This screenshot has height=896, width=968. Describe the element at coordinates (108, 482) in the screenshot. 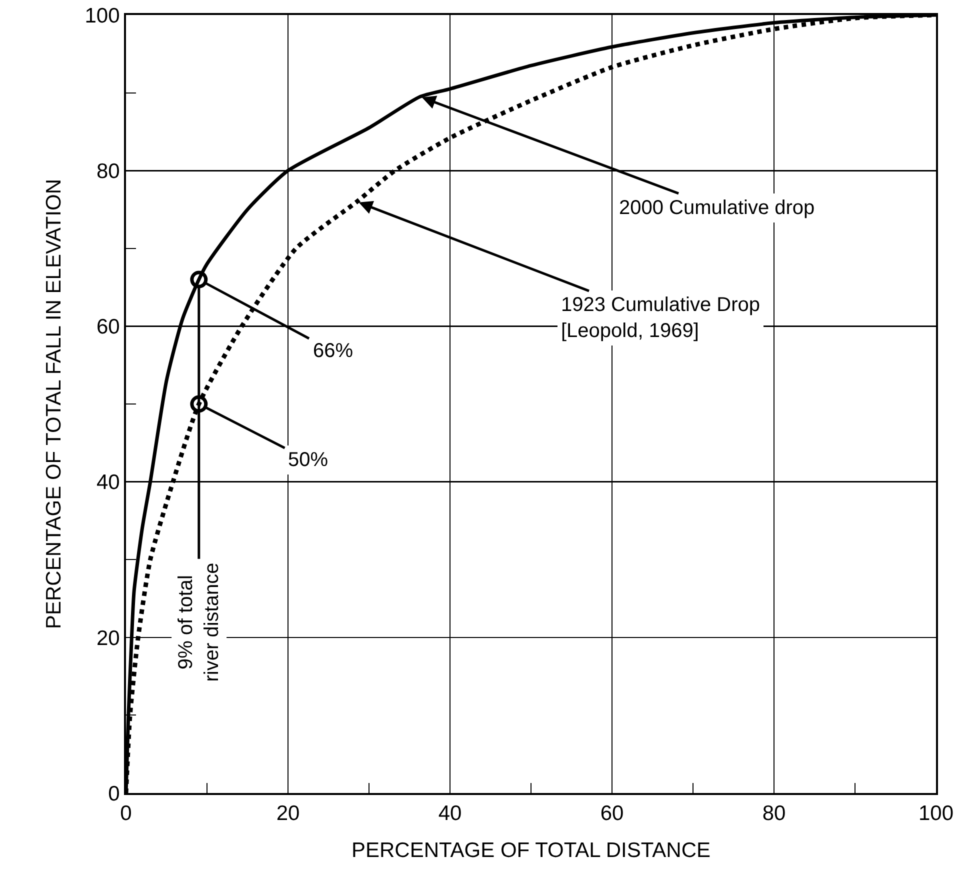

I see `y-tick-label: 40` at that location.